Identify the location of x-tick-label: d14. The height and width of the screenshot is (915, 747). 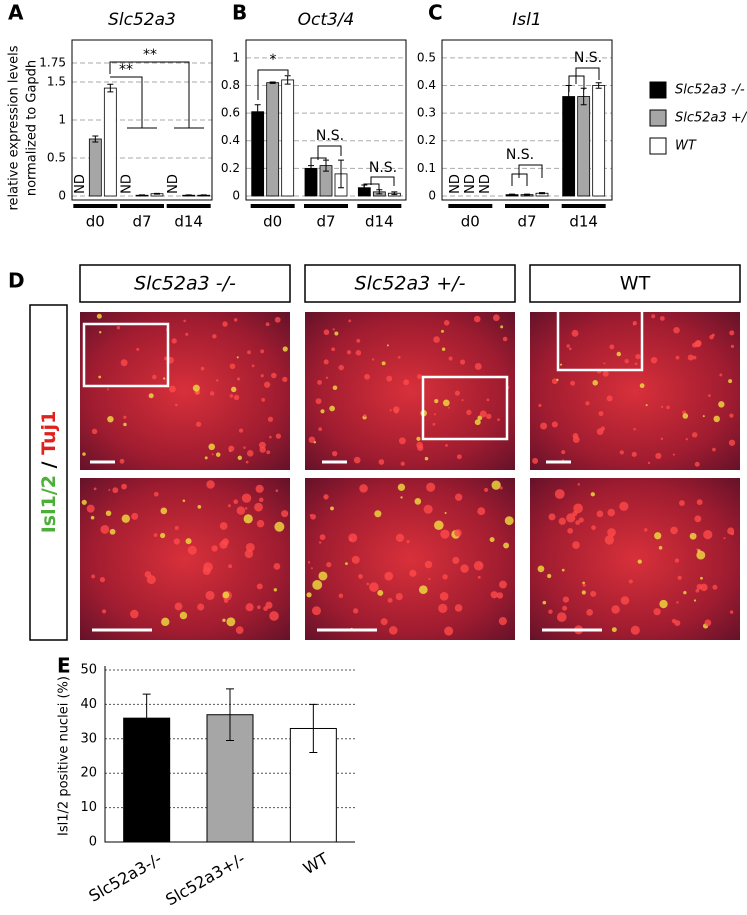
(188, 222).